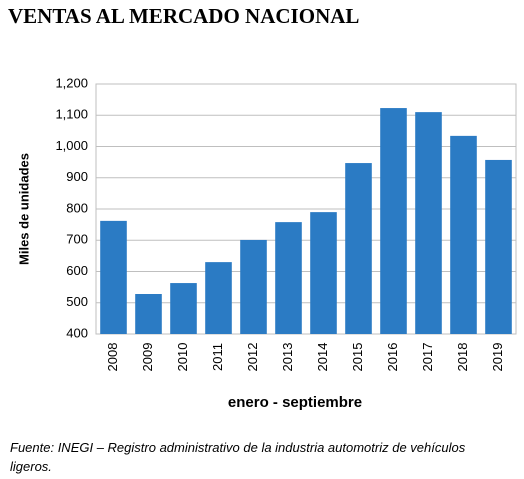 This screenshot has height=479, width=524. Describe the element at coordinates (462, 357) in the screenshot. I see `x-tick-label: 2018` at that location.